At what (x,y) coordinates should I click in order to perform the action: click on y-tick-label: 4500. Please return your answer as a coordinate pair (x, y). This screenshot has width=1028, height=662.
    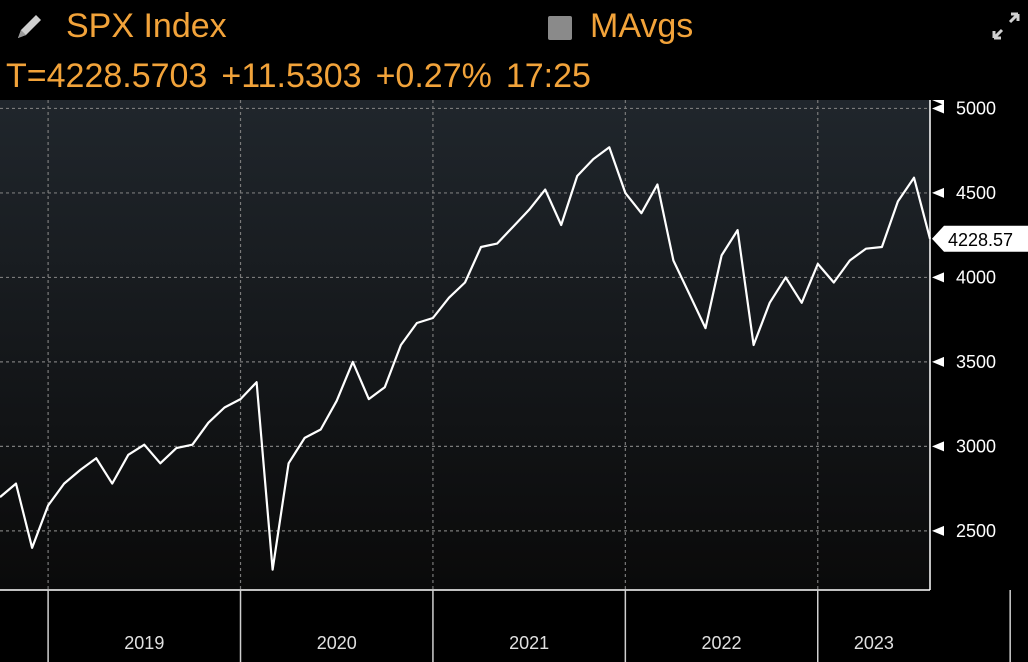
    Looking at the image, I should click on (976, 193).